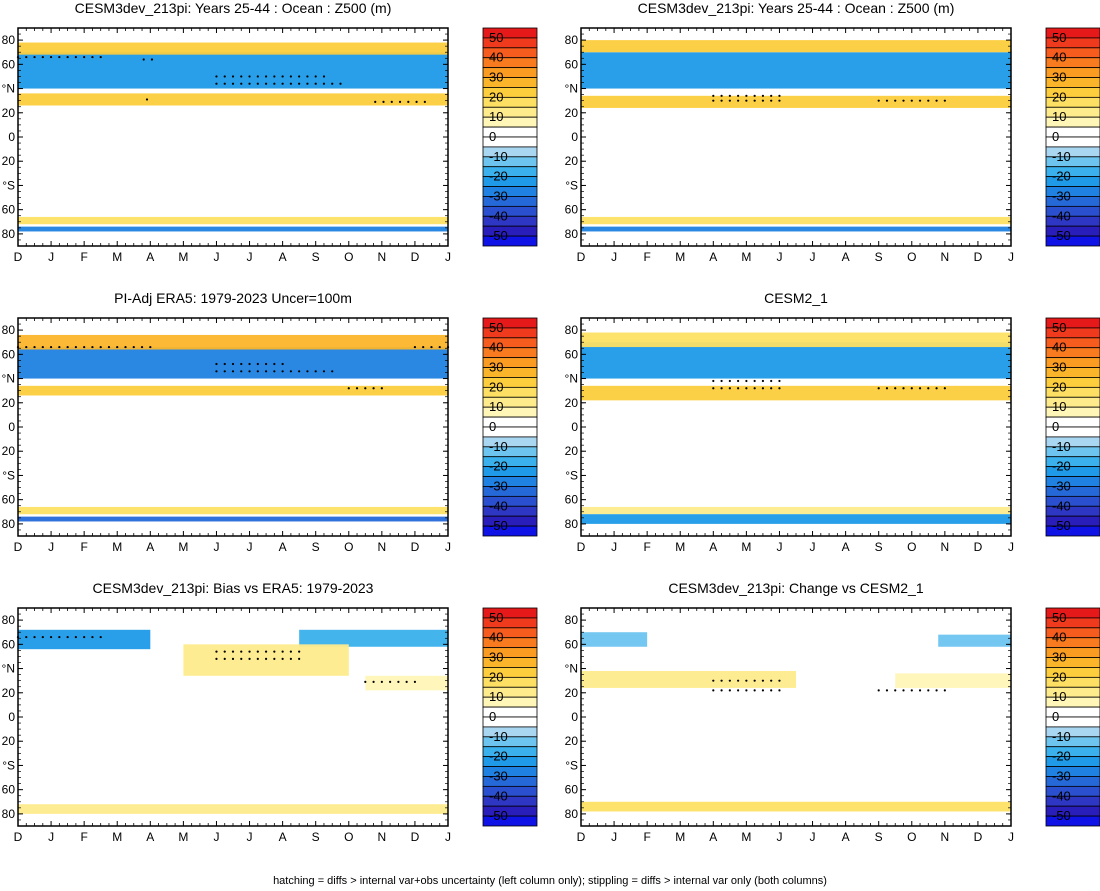  What do you see at coordinates (8, 765) in the screenshot?
I see `y-tick-label: °S` at bounding box center [8, 765].